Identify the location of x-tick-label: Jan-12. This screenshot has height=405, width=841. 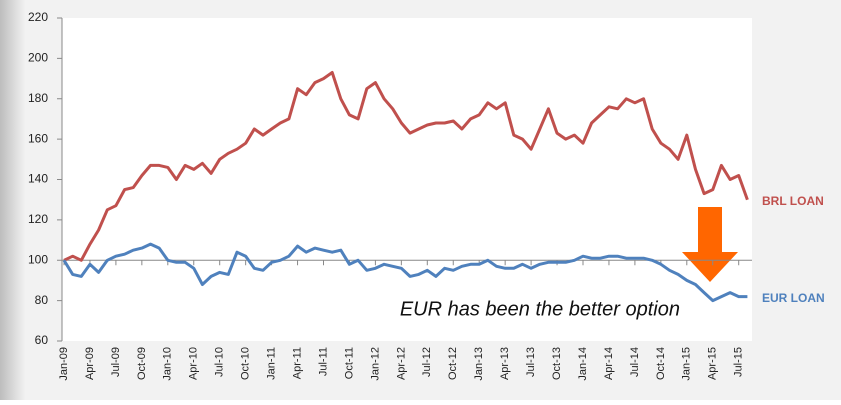
(375, 364).